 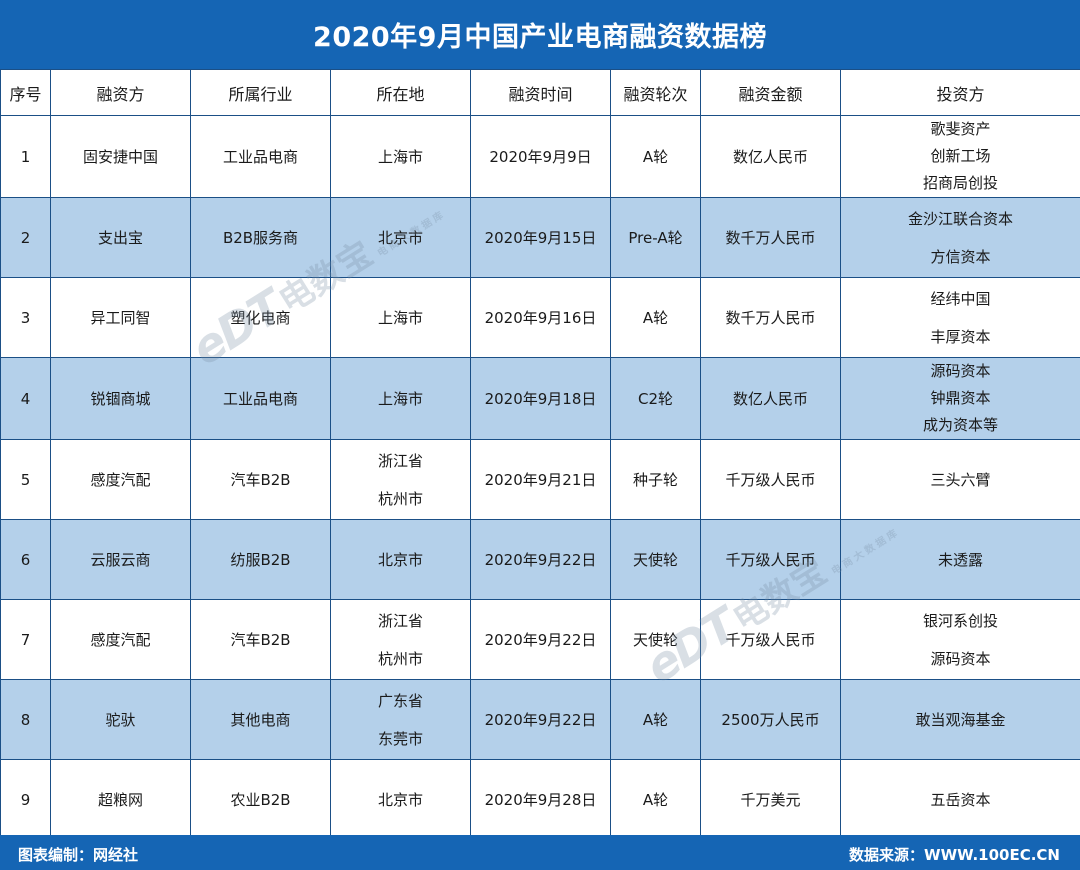 I want to click on cell-industry: 塑化电商, so click(x=260, y=317).